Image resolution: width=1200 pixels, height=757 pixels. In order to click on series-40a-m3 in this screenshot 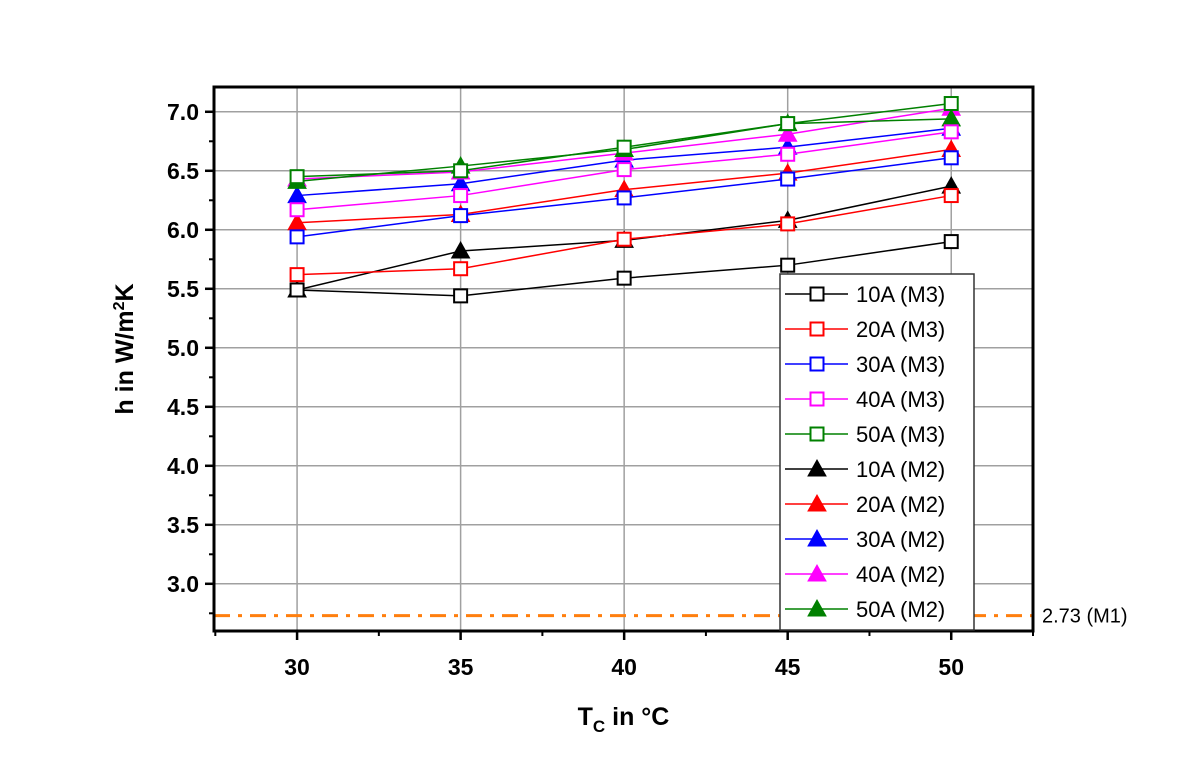, I will do `click(624, 171)`.